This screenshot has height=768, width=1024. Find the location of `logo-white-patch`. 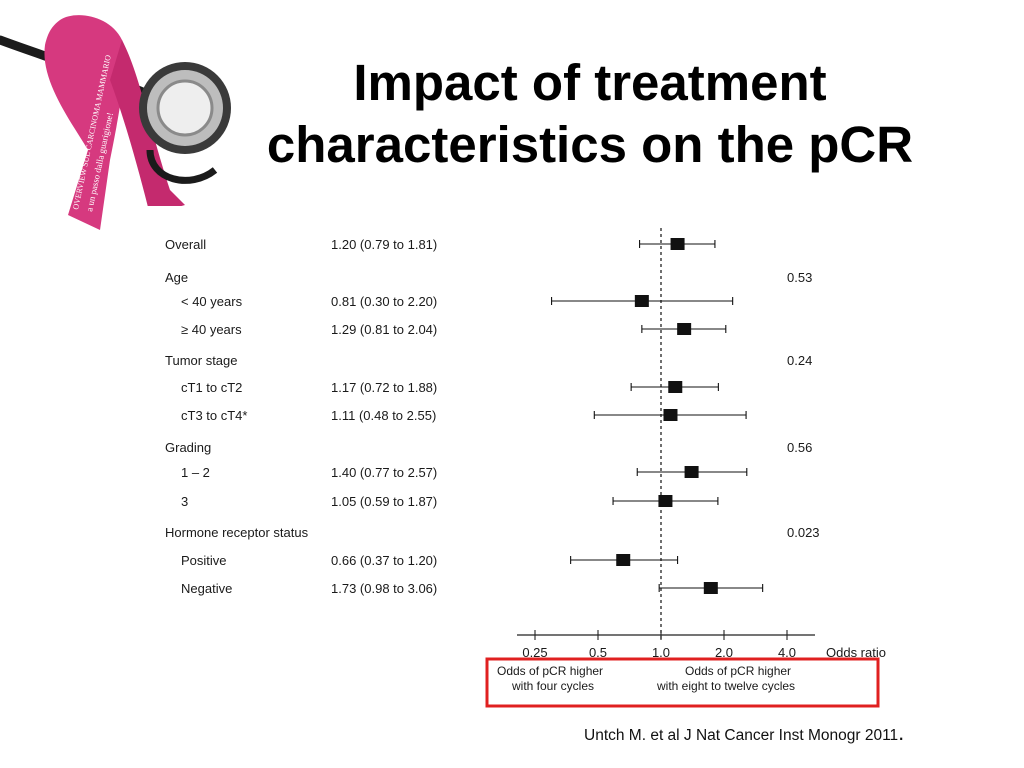

logo-white-patch is located at coordinates (165, 221).